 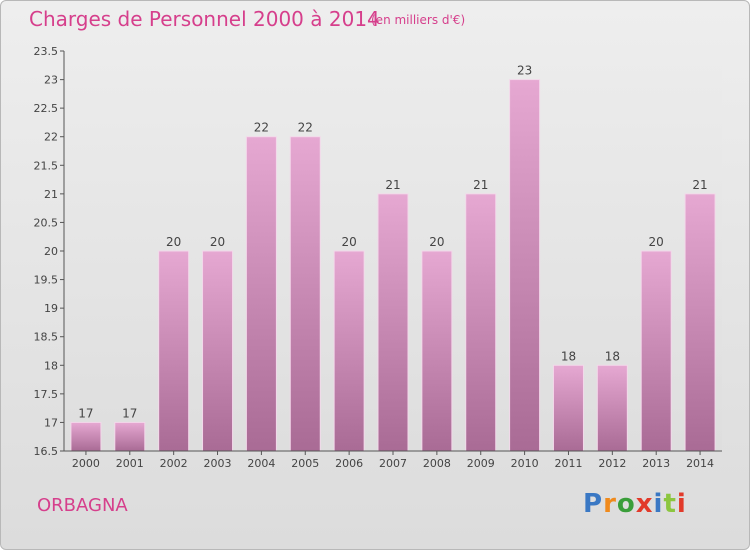 What do you see at coordinates (568, 463) in the screenshot?
I see `x-tick-label: 2011` at bounding box center [568, 463].